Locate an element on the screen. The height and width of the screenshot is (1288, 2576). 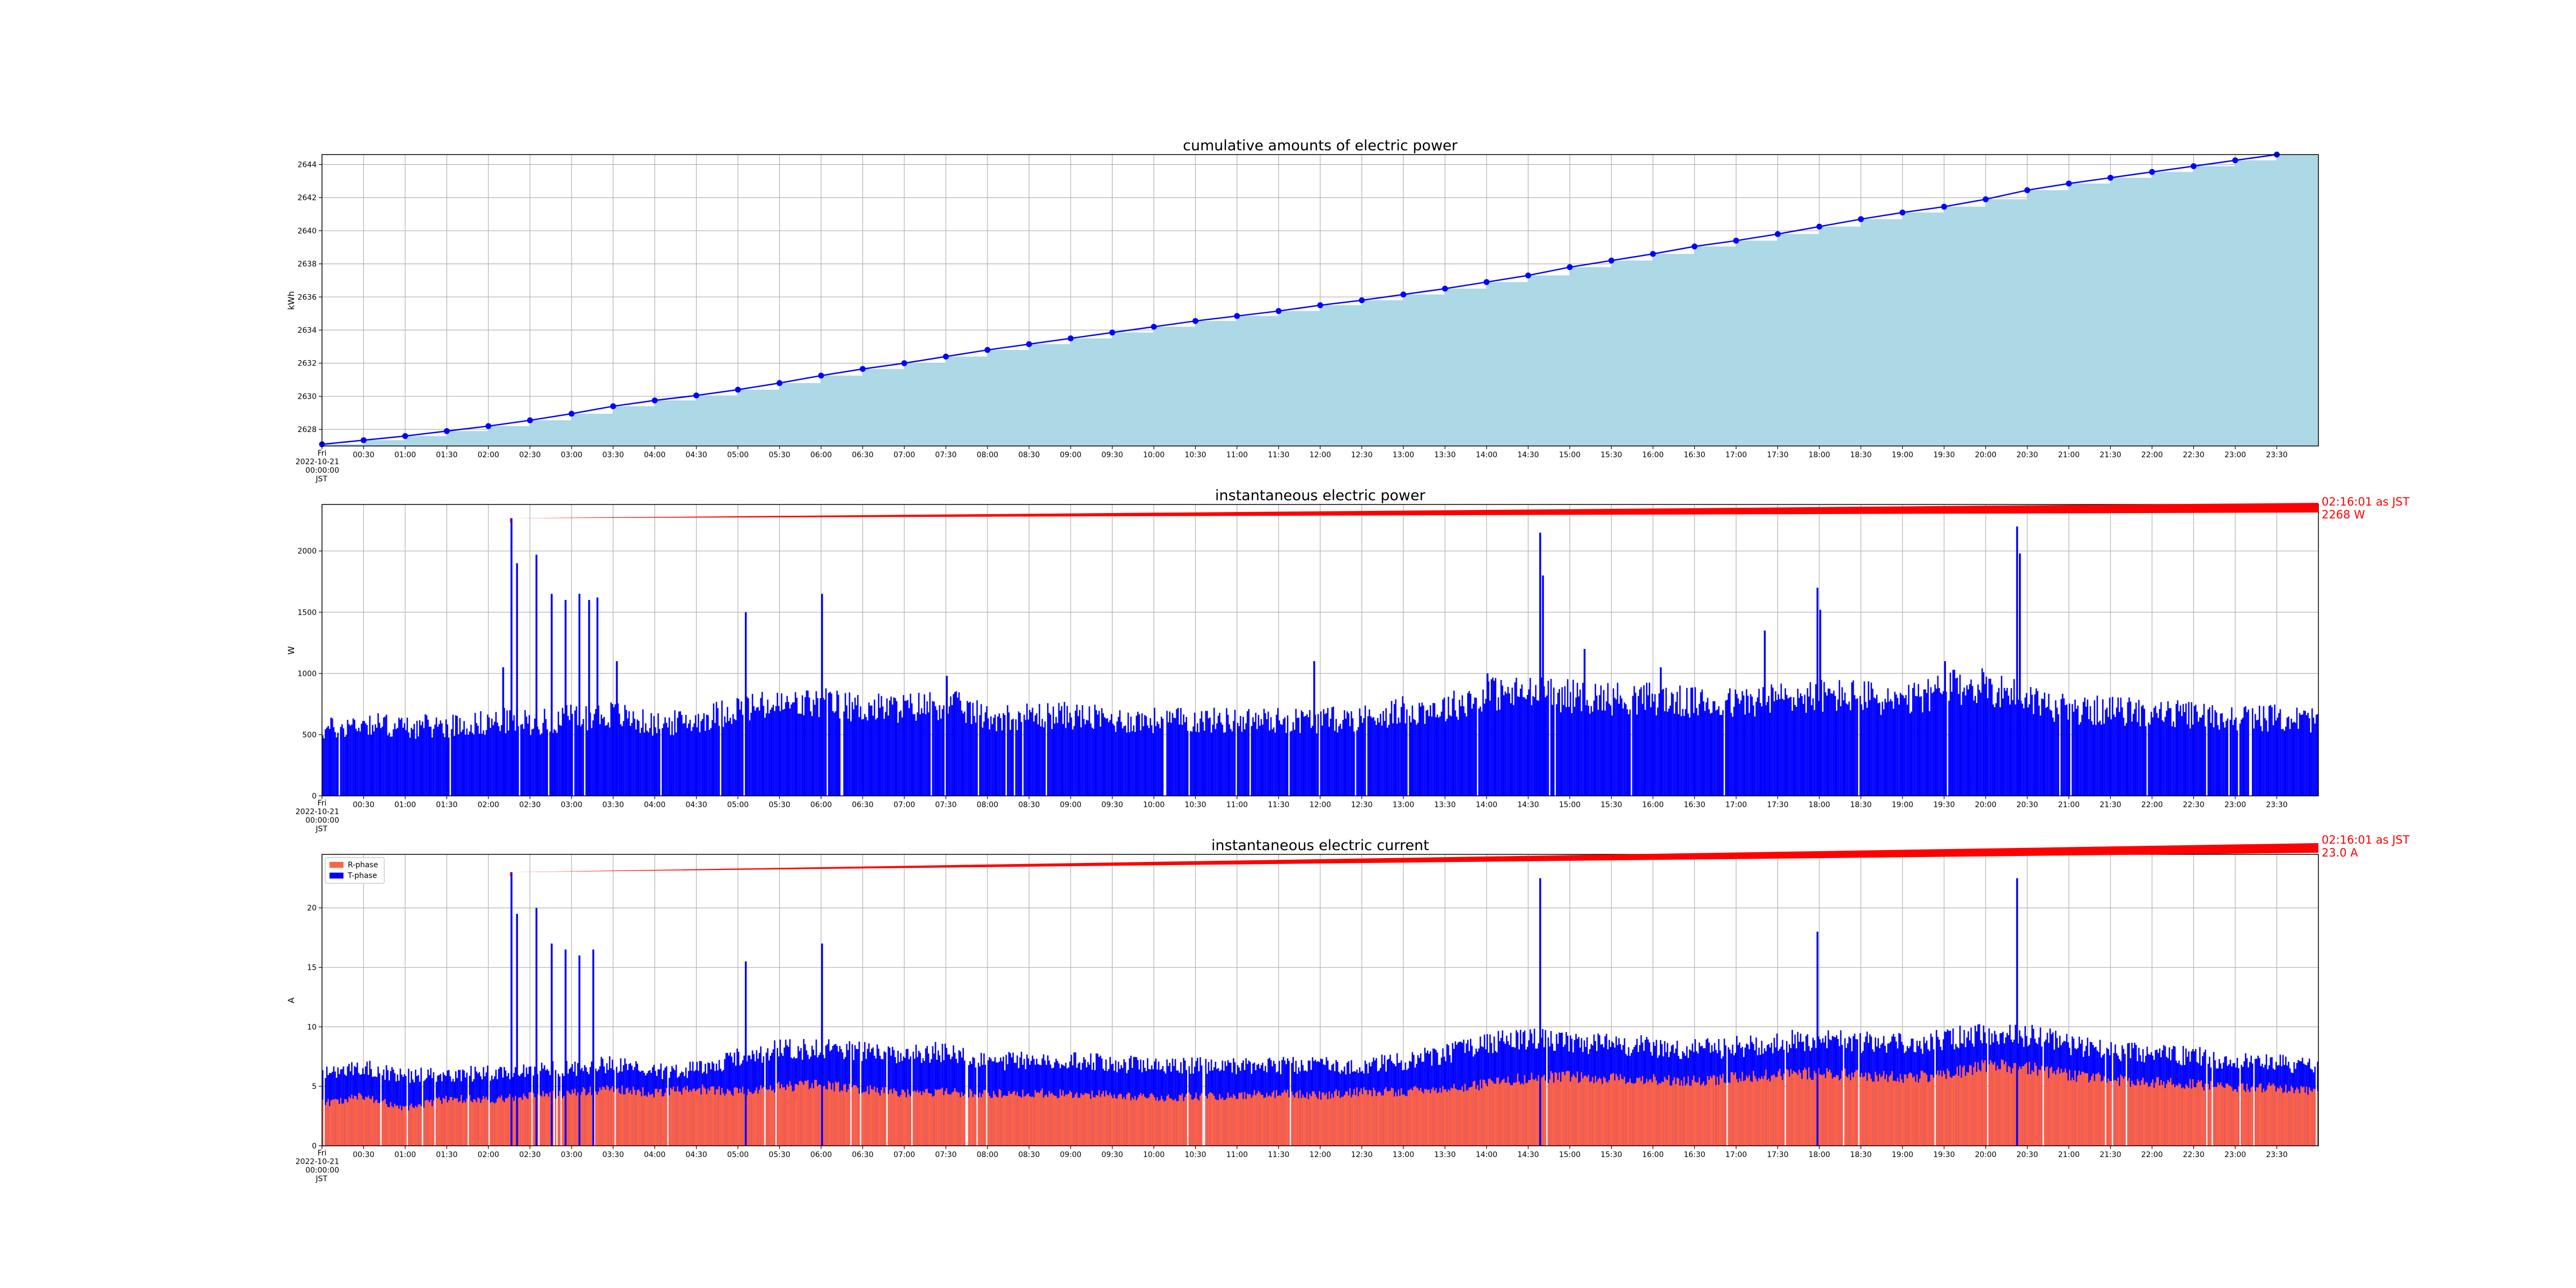
data-point is located at coordinates (1237, 316).